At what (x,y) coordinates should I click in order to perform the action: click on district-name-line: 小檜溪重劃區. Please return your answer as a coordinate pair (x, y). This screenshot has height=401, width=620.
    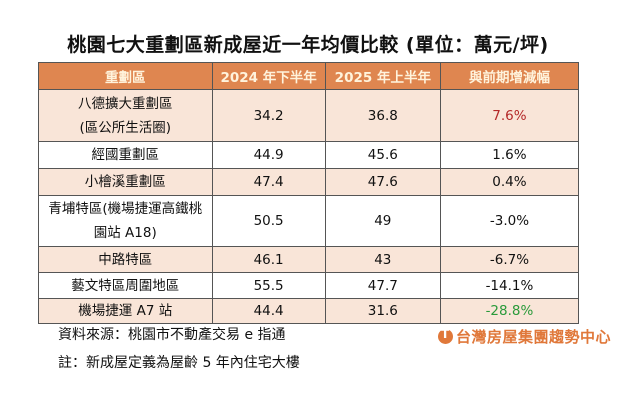
    Looking at the image, I should click on (125, 182).